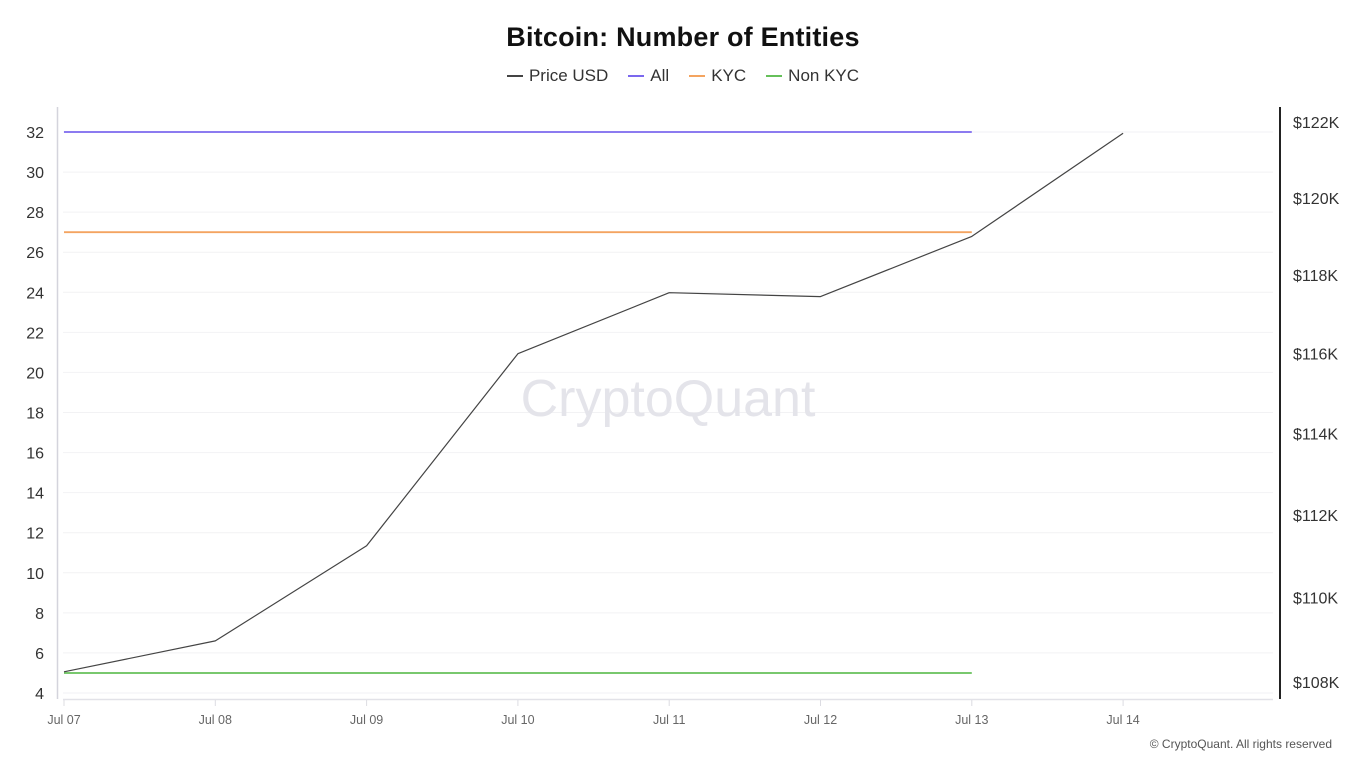 The image size is (1366, 768). Describe the element at coordinates (820, 720) in the screenshot. I see `x-axis-tick-label: Jul 12` at that location.